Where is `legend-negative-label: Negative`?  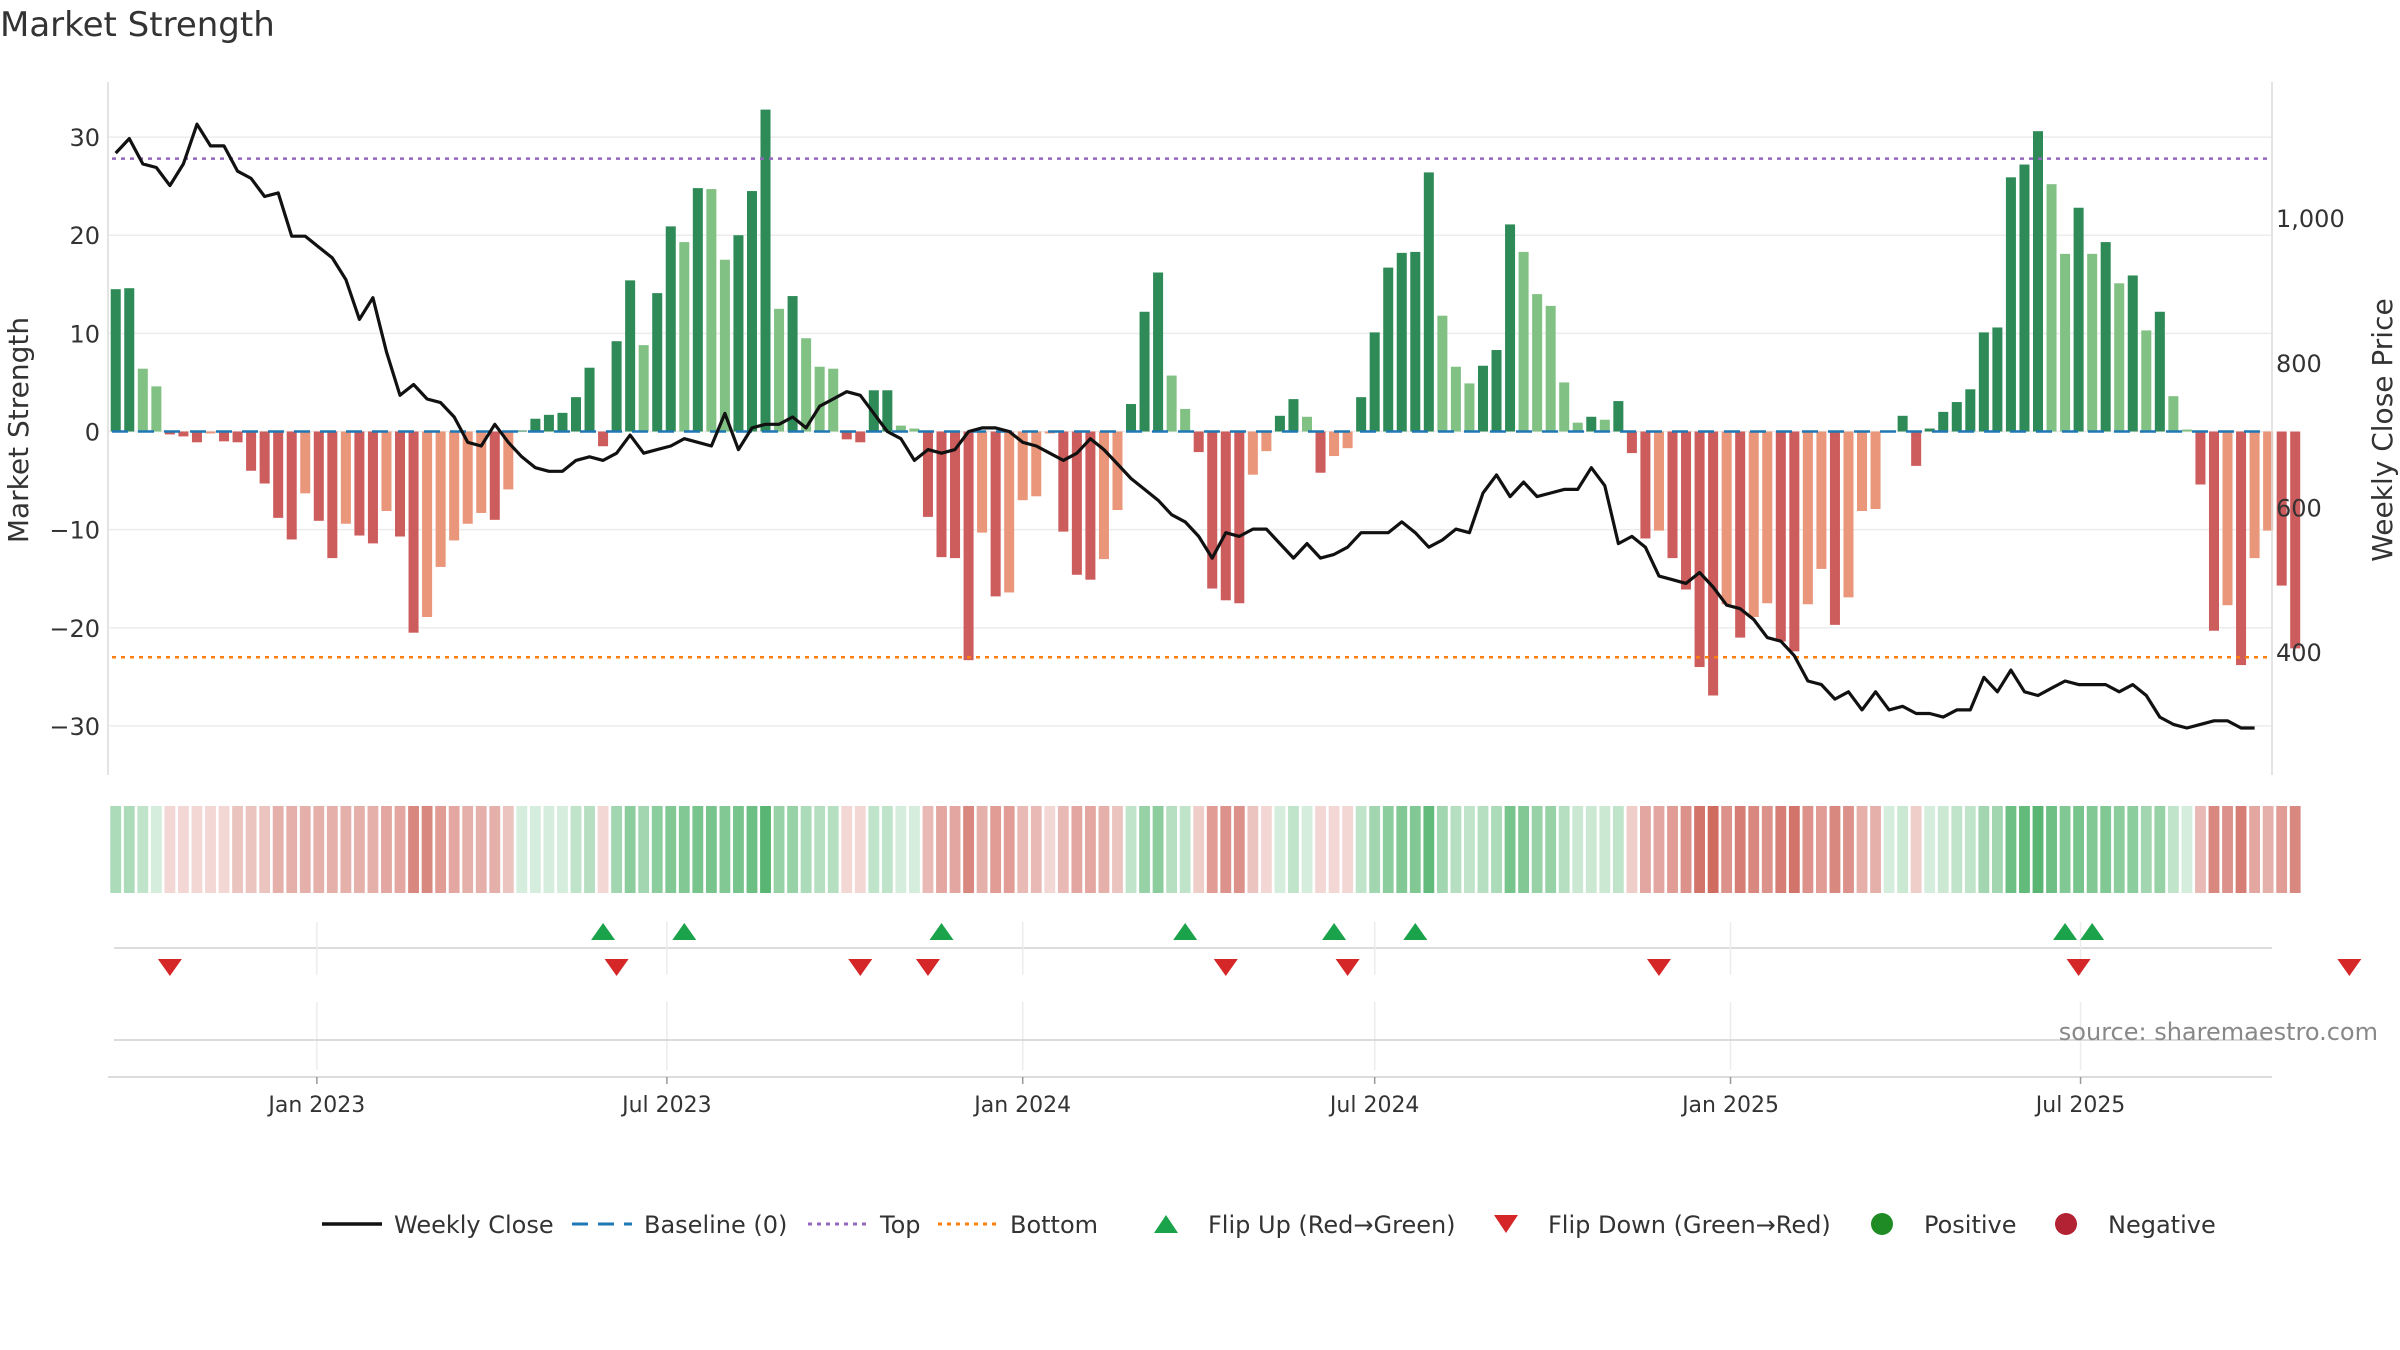
legend-negative-label: Negative is located at coordinates (2162, 1225).